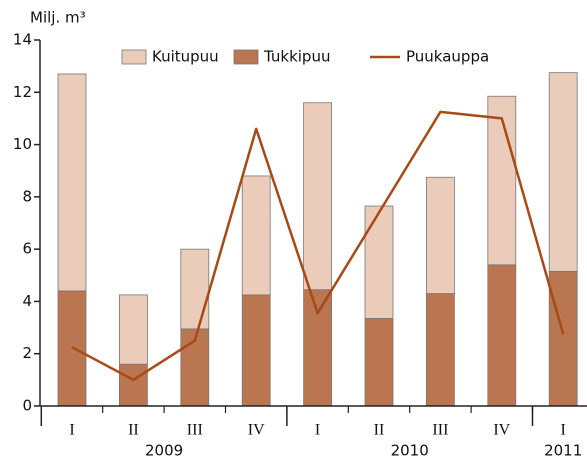 This screenshot has height=459, width=587. I want to click on legend-label: Tukkipuu, so click(296, 57).